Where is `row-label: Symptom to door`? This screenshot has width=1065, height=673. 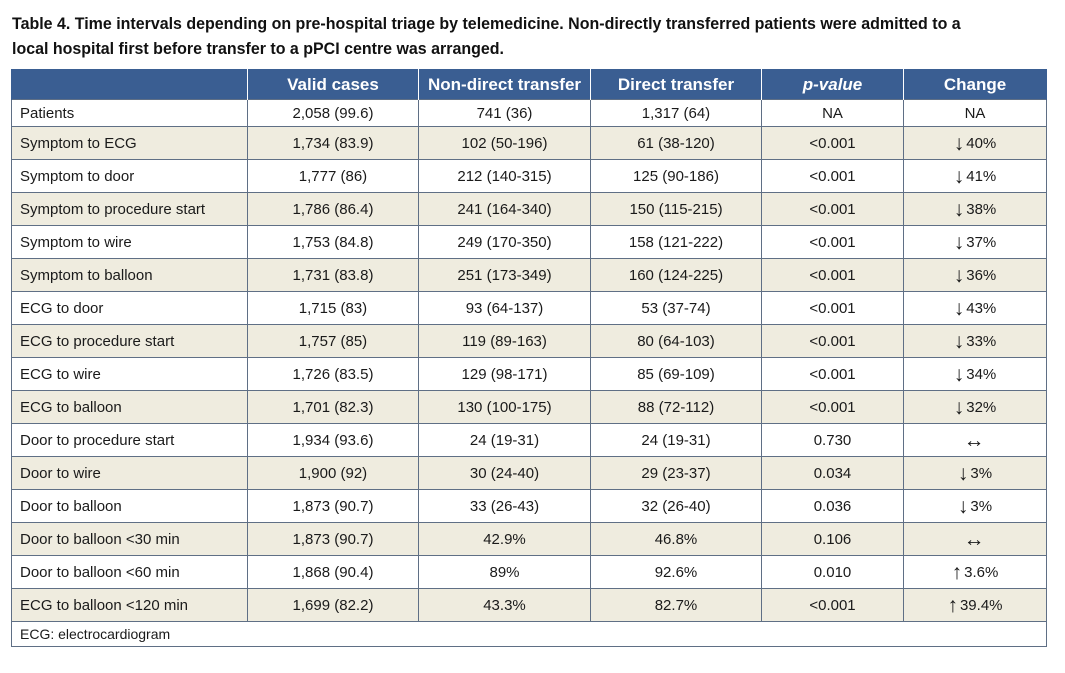
row-label: Symptom to door is located at coordinates (129, 176).